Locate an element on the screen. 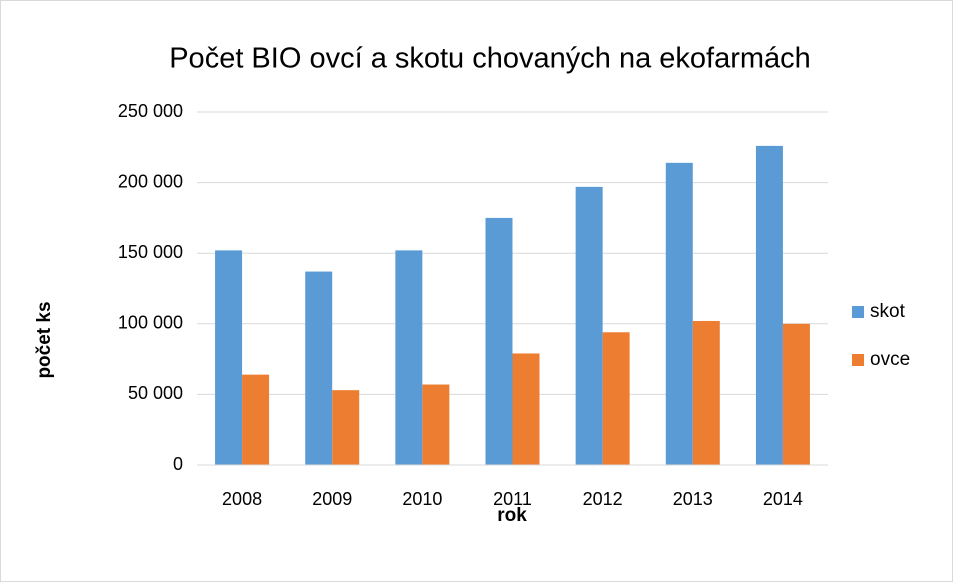 This screenshot has width=954, height=588. y-tick-label: 200 000 is located at coordinates (150, 181).